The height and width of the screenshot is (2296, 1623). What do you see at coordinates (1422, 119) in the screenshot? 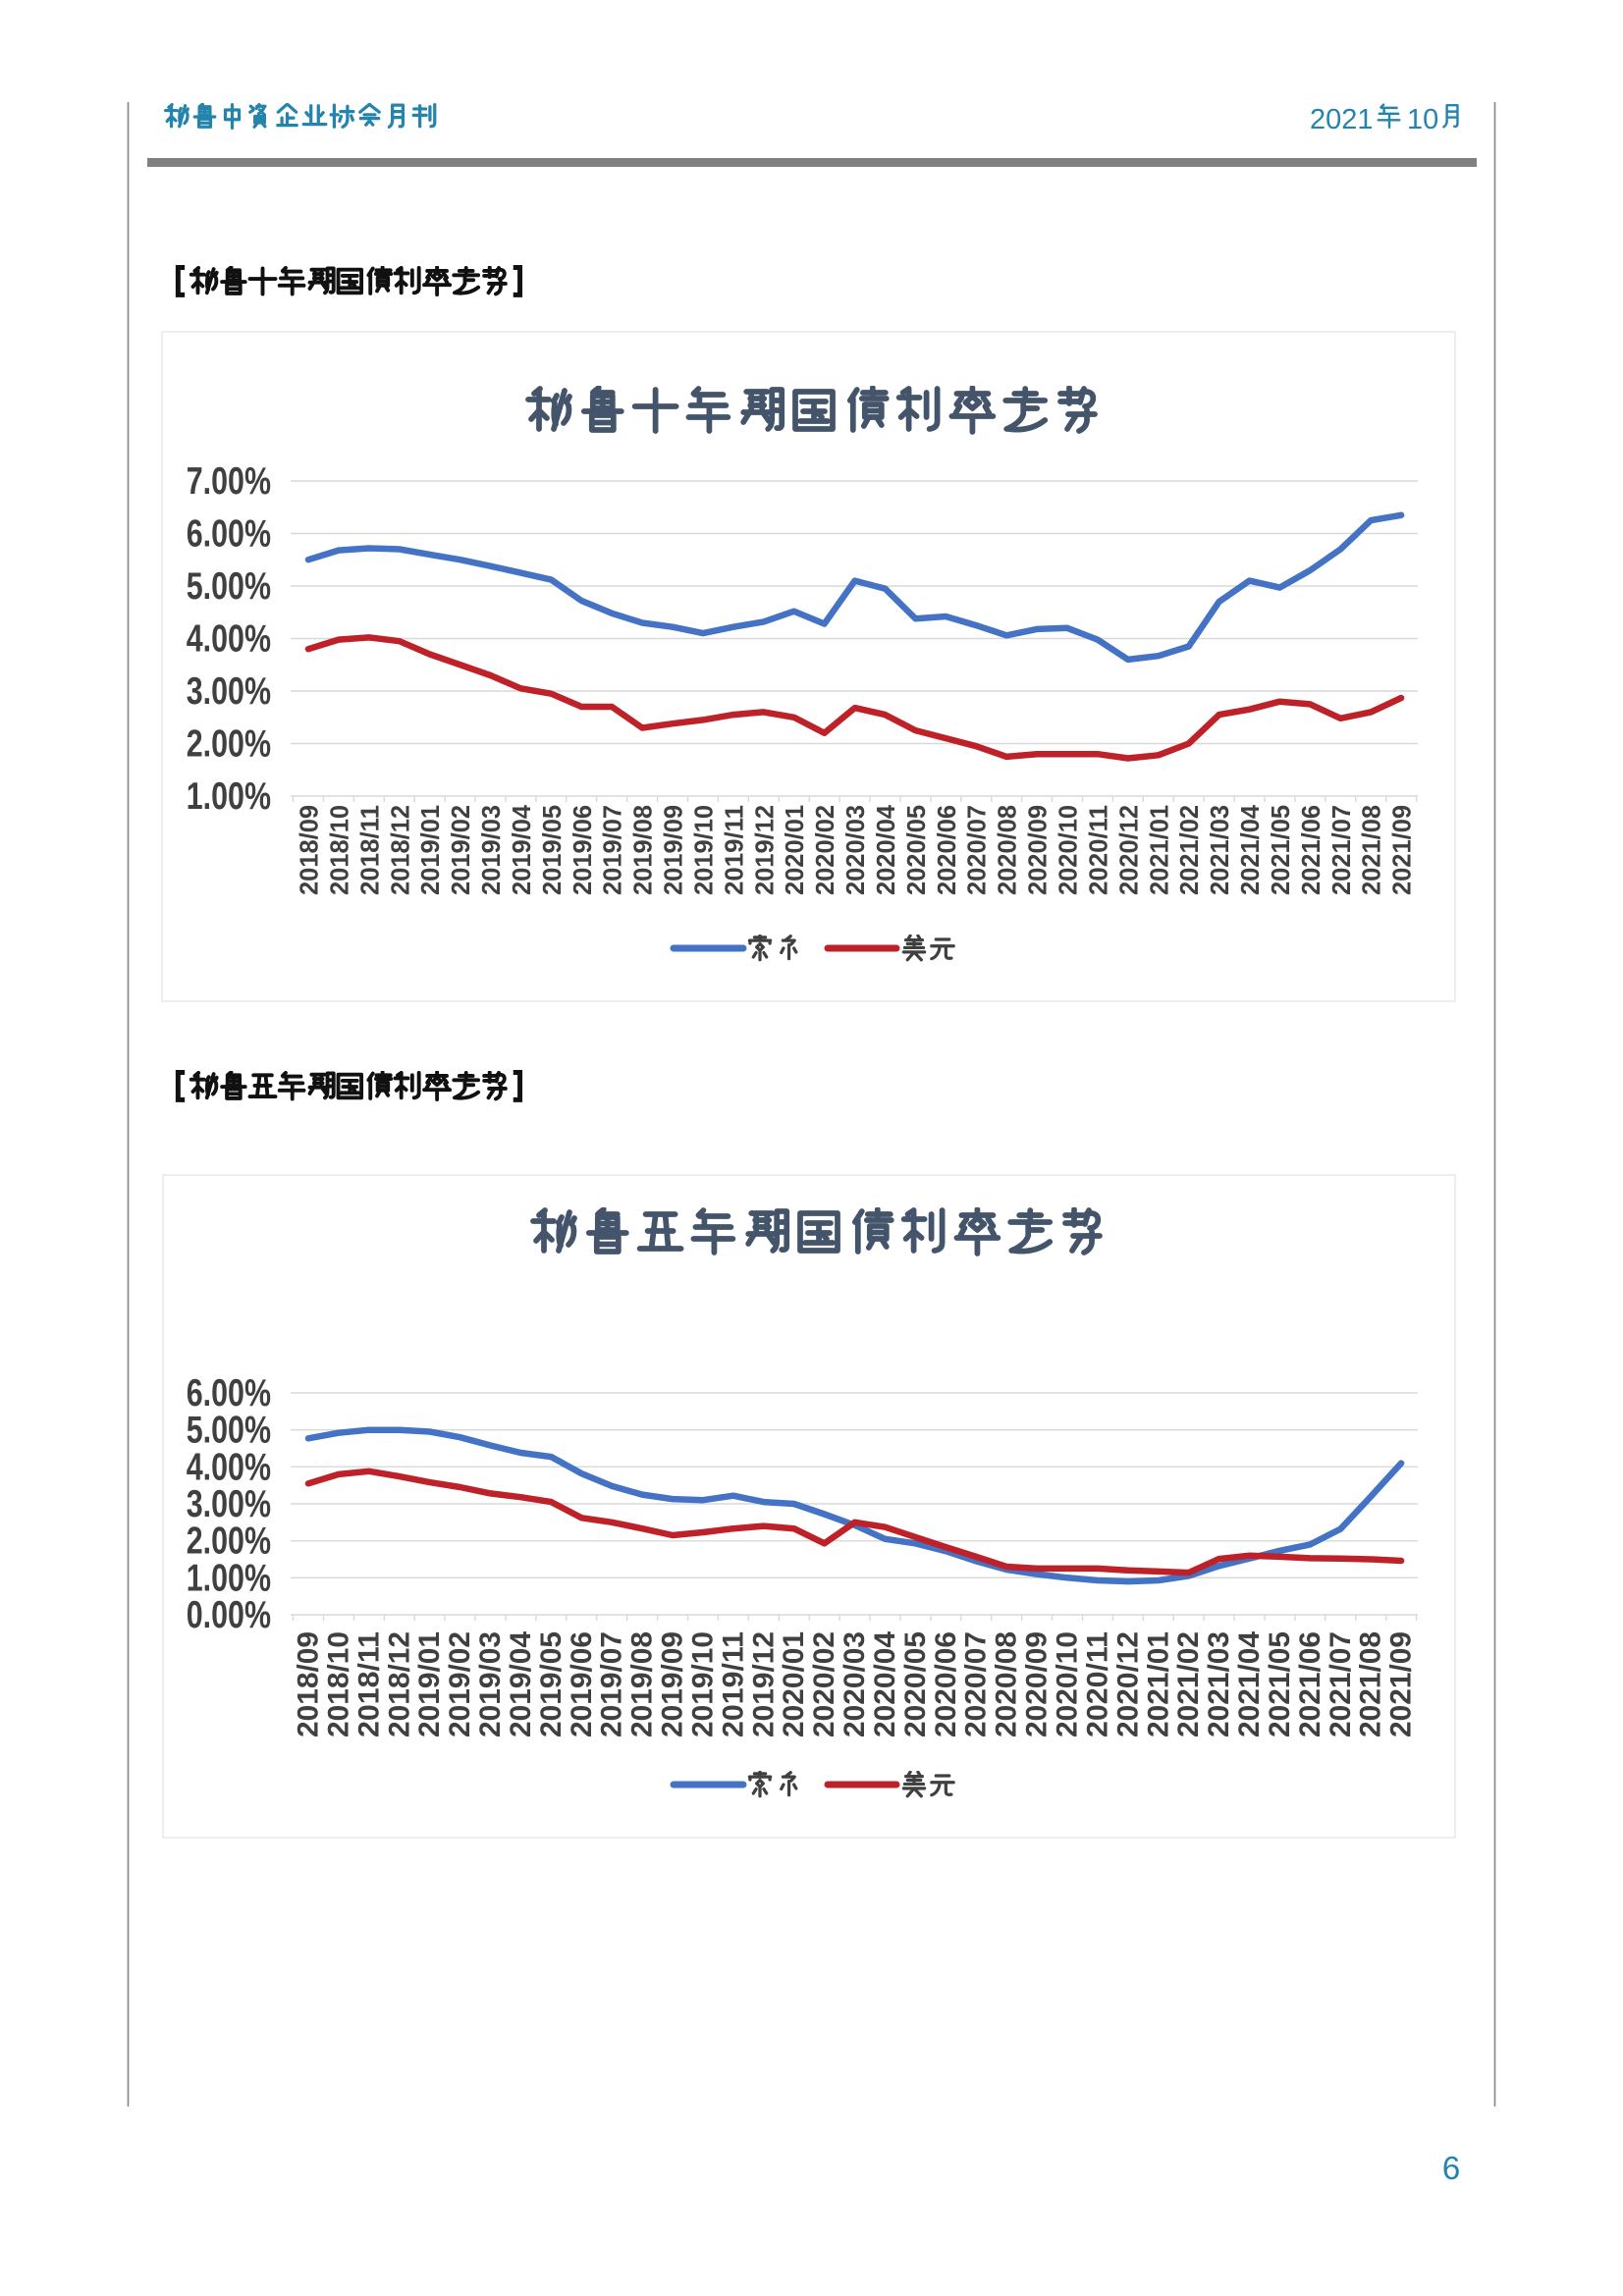
I see `svg-text: 10` at bounding box center [1422, 119].